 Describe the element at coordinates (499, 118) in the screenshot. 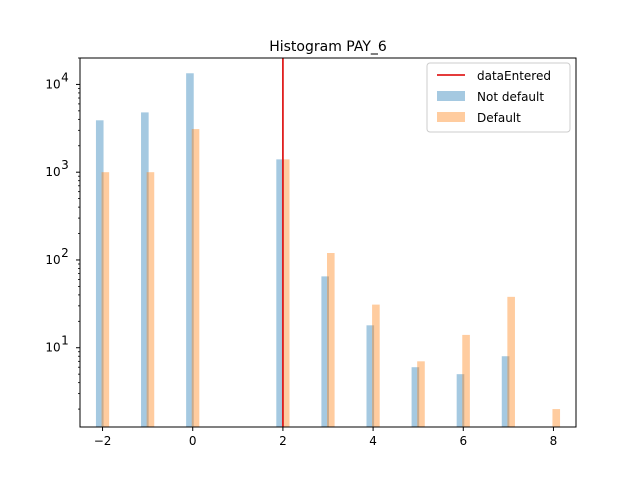

I see `legend-label-default: Default` at that location.